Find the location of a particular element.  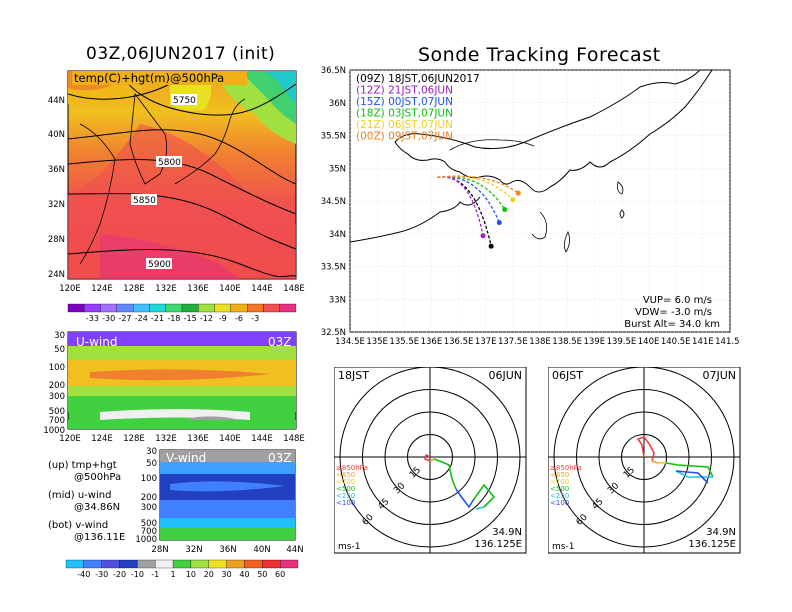

lat-tick: 35.5N is located at coordinates (333, 137).